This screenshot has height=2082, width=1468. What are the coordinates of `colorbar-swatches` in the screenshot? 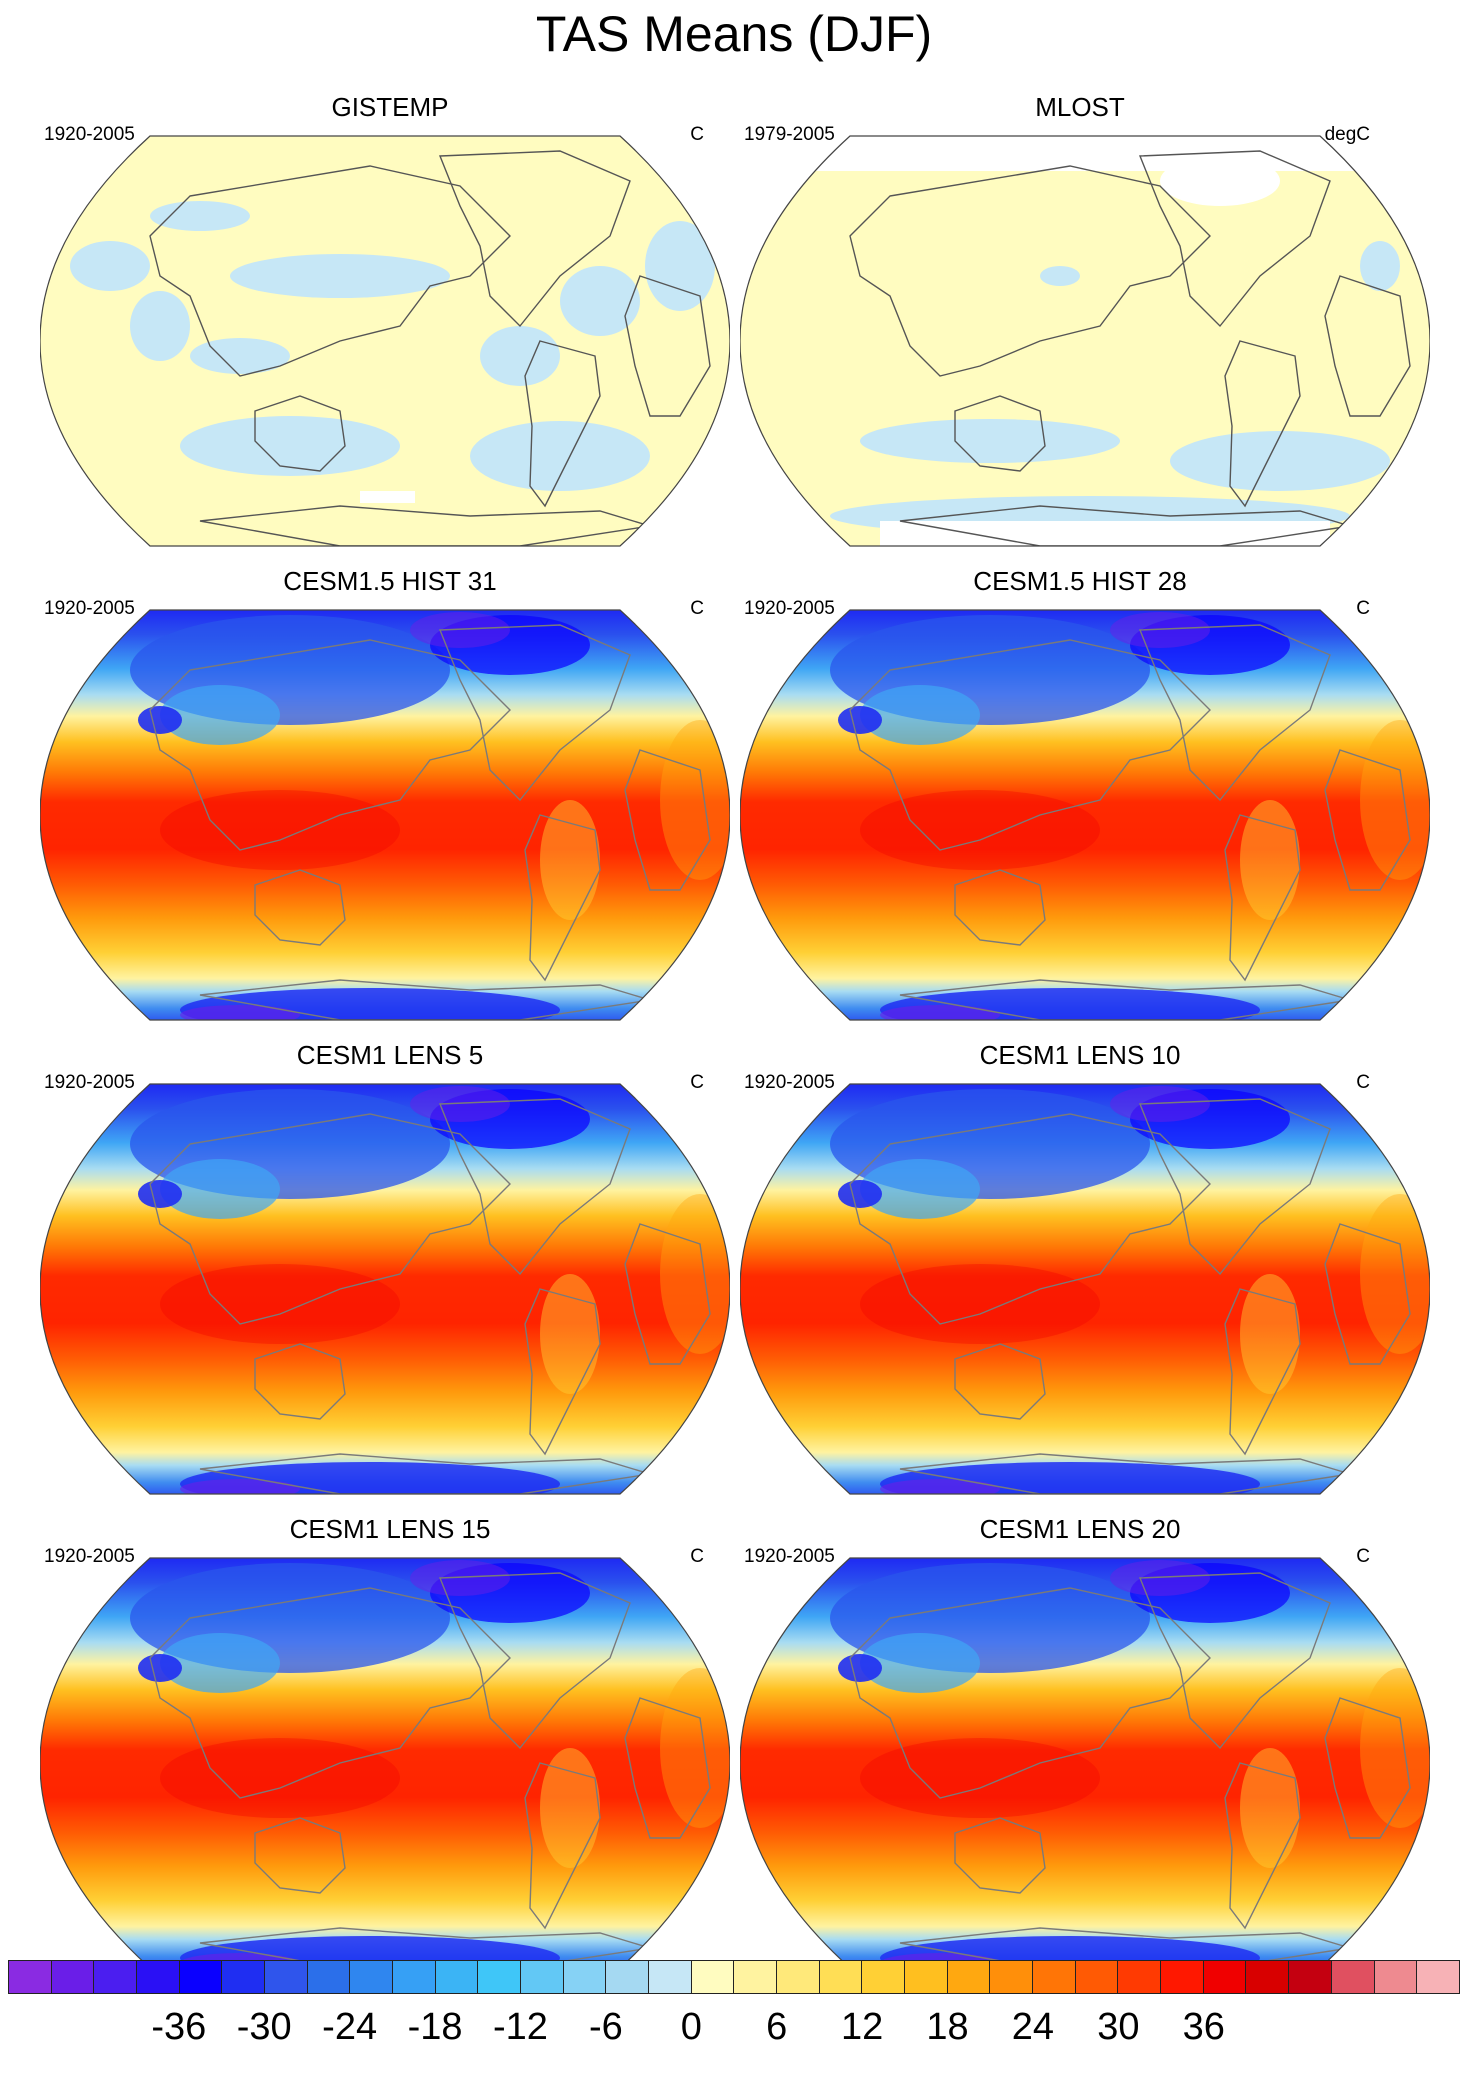 It's located at (734, 1977).